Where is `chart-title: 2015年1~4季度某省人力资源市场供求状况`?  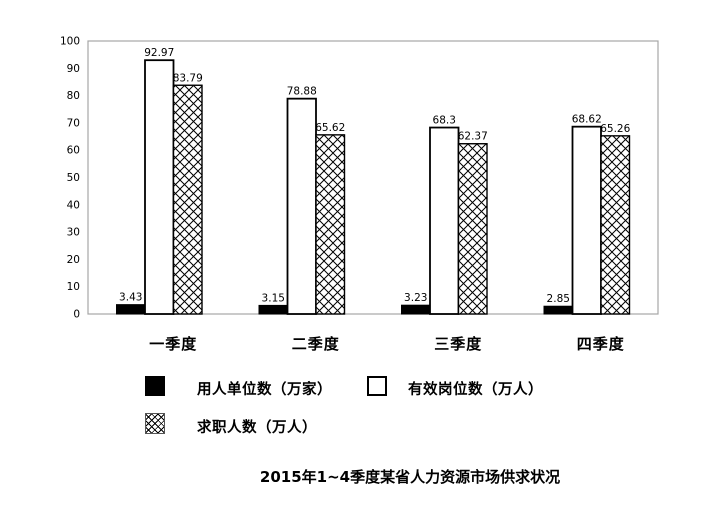 chart-title: 2015年1~4季度某省人力资源市场供求状况 is located at coordinates (410, 477).